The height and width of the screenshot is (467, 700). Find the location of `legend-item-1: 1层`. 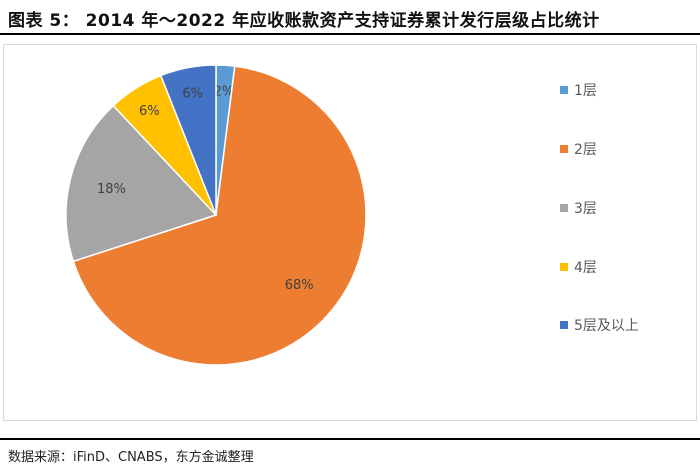

legend-item-1: 1层 is located at coordinates (578, 90).